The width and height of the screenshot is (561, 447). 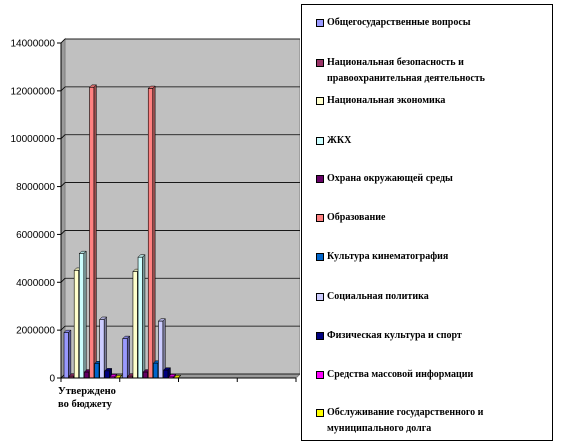 I want to click on legend-item: Охрана окружающей среды, so click(x=431, y=179).